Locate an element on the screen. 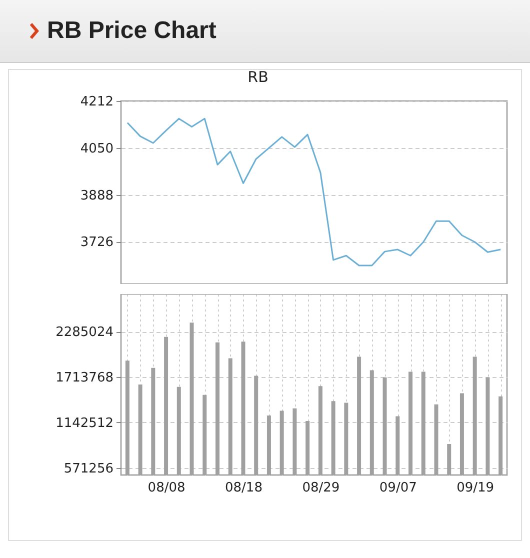  y-tick-label: 3726 is located at coordinates (97, 242).